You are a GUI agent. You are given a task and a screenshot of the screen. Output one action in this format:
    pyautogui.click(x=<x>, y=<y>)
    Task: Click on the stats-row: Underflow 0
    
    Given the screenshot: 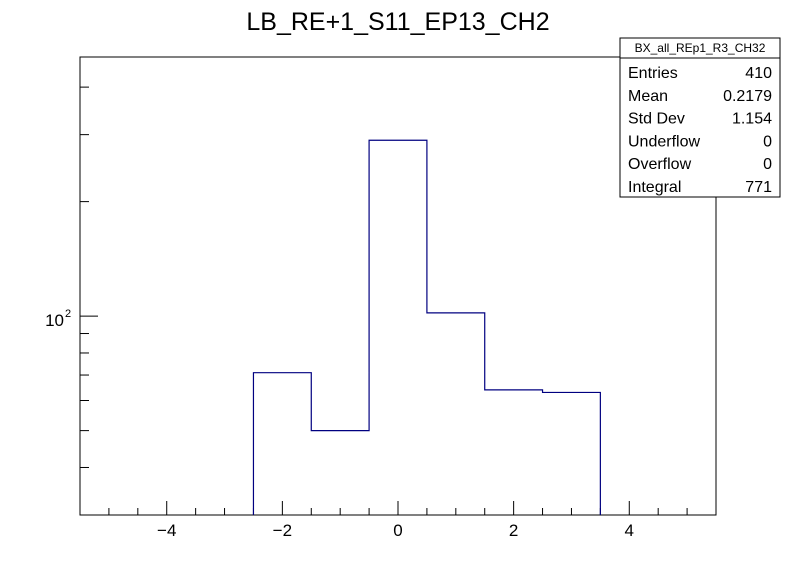 What is the action you would take?
    pyautogui.click(x=700, y=141)
    